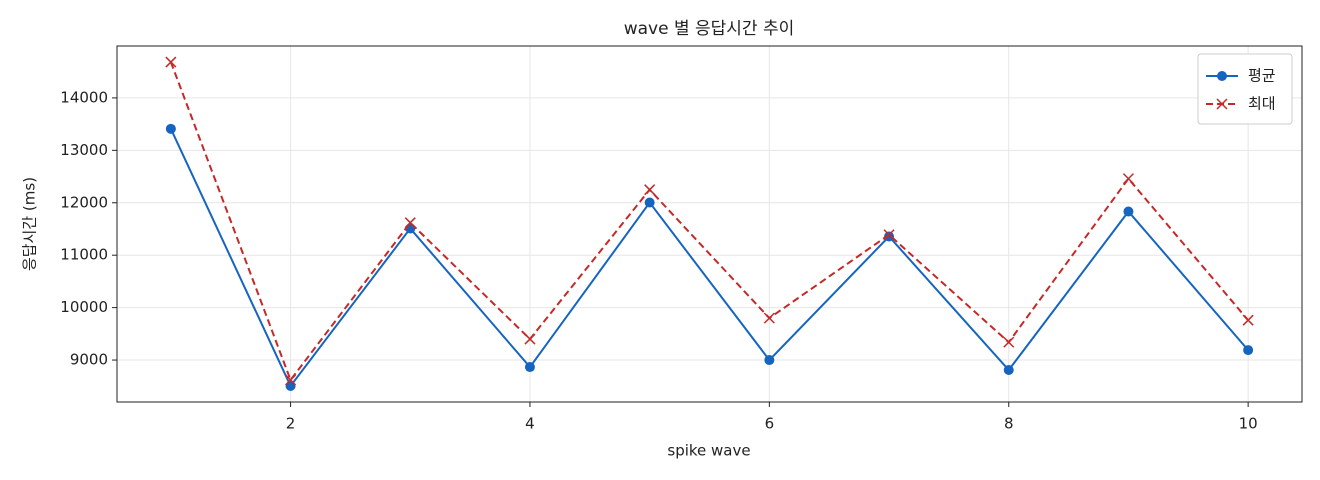 The width and height of the screenshot is (1320, 480). What do you see at coordinates (709, 29) in the screenshot?
I see `chart-title: wave 별 응답시간 추이` at bounding box center [709, 29].